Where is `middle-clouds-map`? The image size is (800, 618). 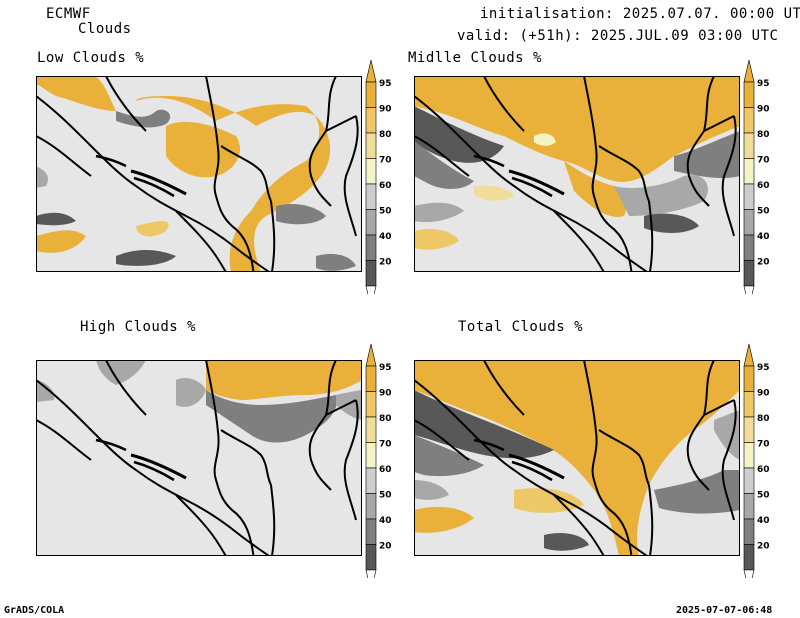 middle-clouds-map is located at coordinates (577, 174).